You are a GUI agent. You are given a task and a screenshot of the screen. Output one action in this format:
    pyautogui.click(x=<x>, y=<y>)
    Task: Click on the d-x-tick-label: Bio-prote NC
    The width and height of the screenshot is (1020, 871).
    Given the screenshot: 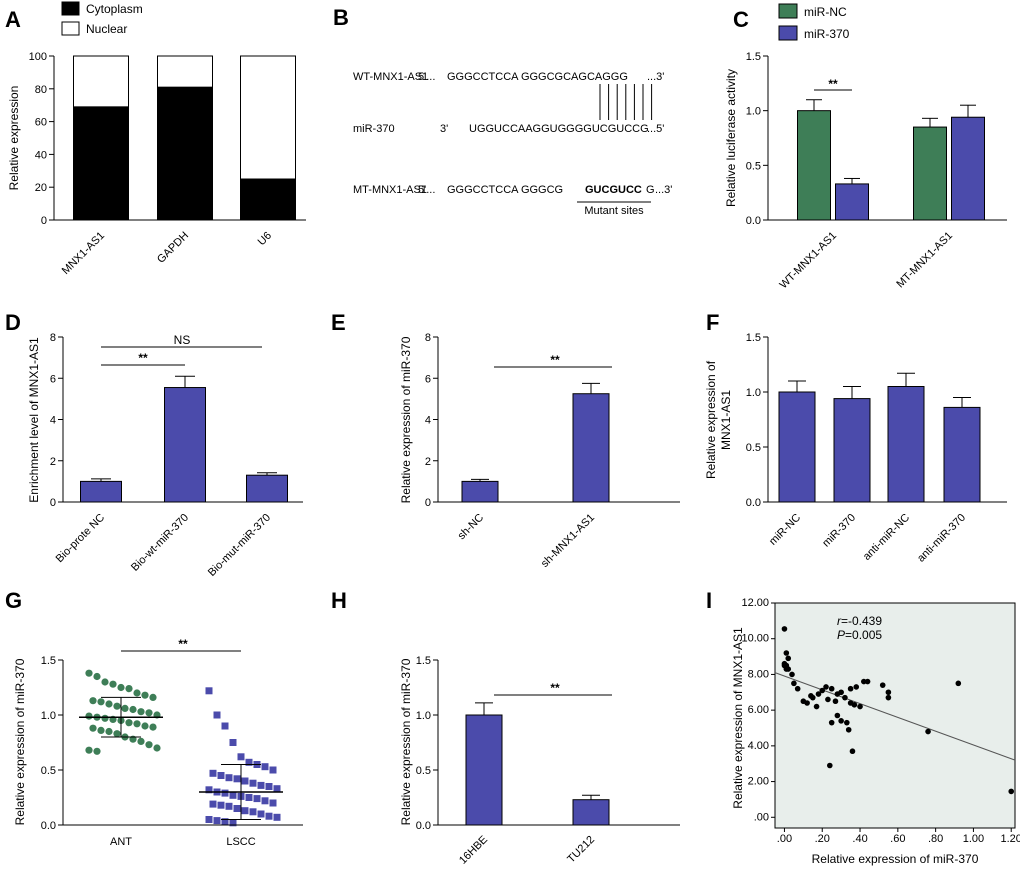 What is the action you would take?
    pyautogui.click(x=80, y=538)
    